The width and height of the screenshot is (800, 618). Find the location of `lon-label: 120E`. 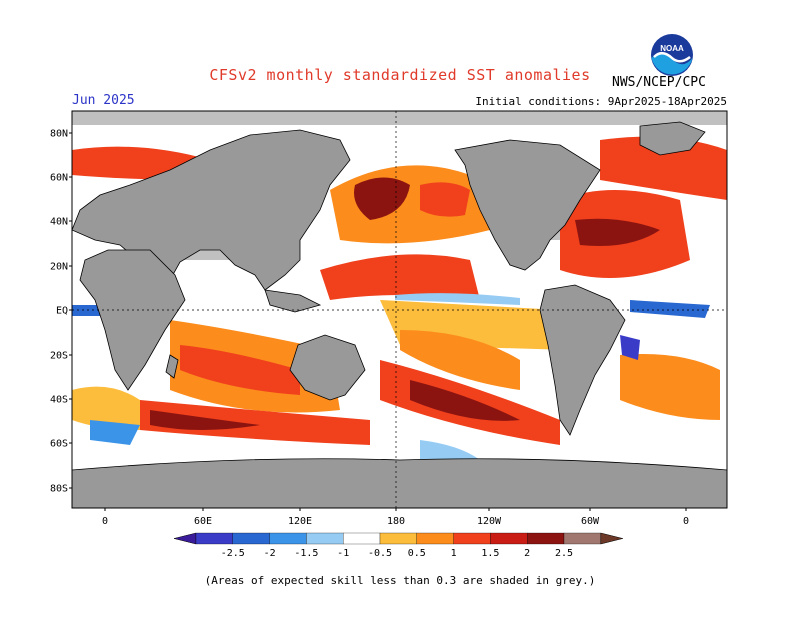

lon-label: 120E is located at coordinates (300, 521).